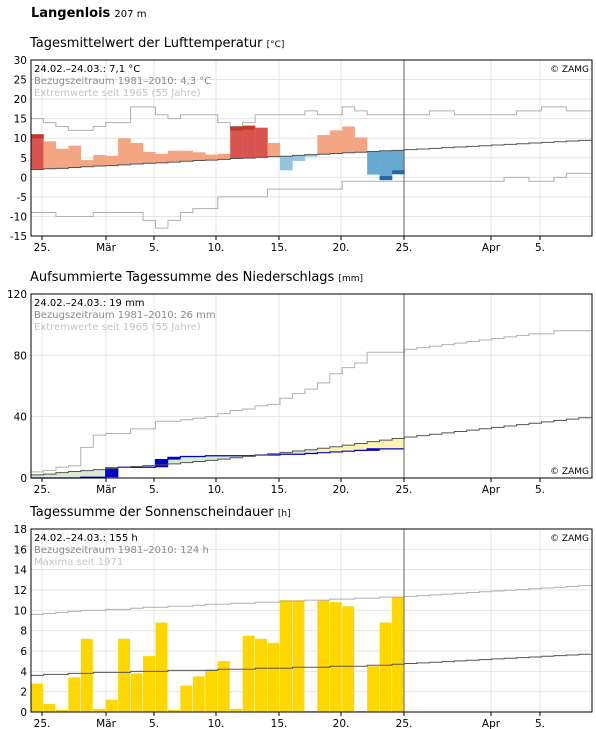 The height and width of the screenshot is (729, 596). What do you see at coordinates (341, 490) in the screenshot?
I see `precipitation-xtick-label: 20.` at bounding box center [341, 490].